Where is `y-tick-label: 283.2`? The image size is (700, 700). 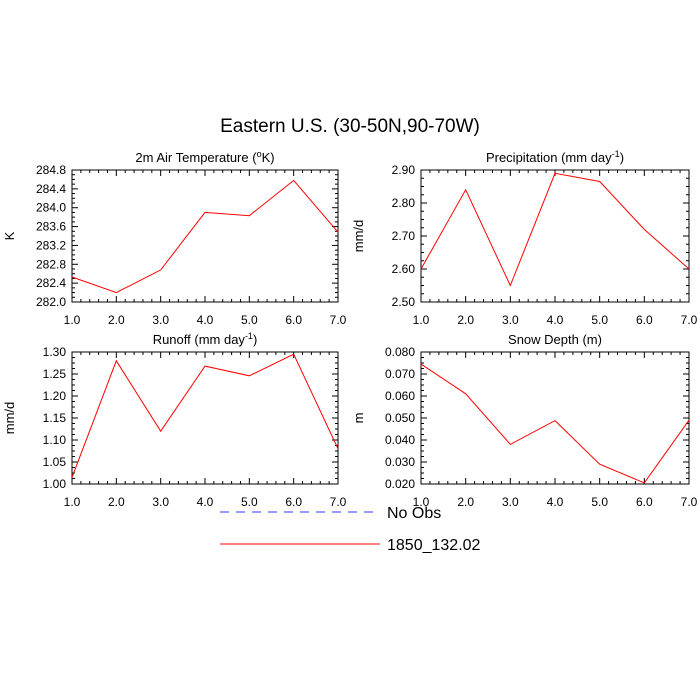
y-tick-label: 283.2 is located at coordinates (51, 245).